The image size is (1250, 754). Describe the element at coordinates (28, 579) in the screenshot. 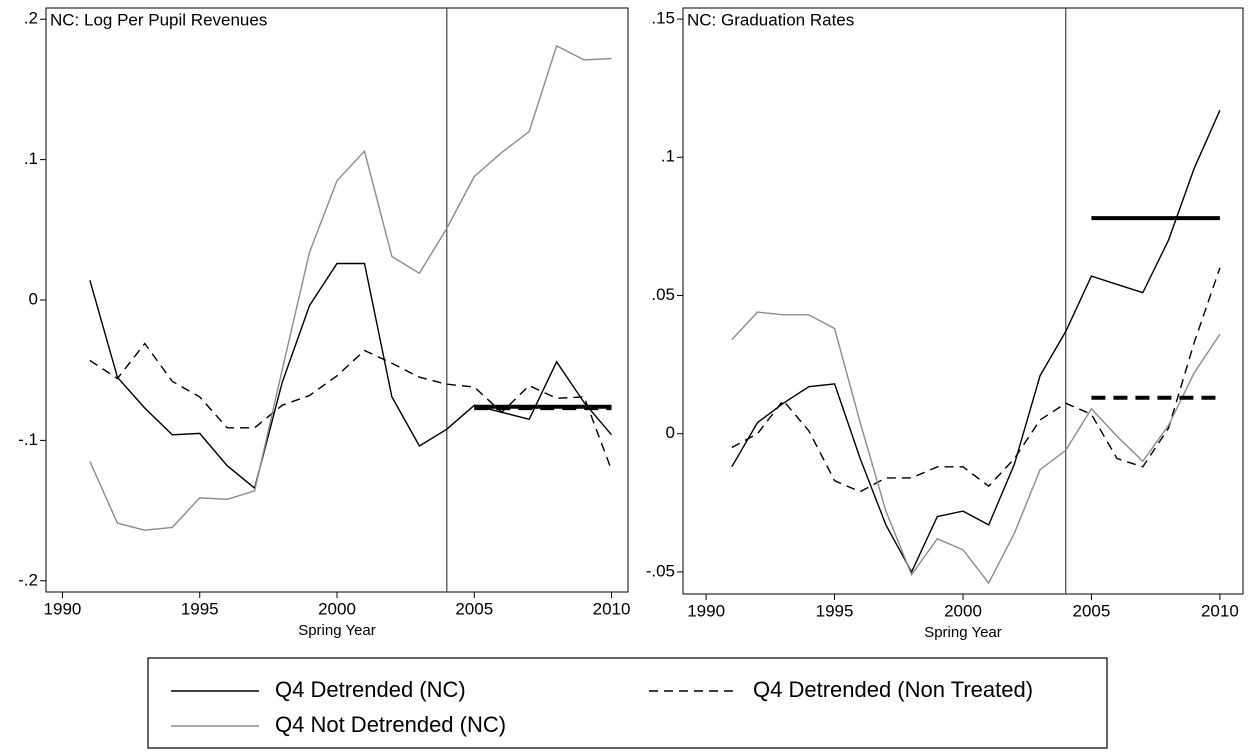

I see `y-tick-label: -.2` at that location.